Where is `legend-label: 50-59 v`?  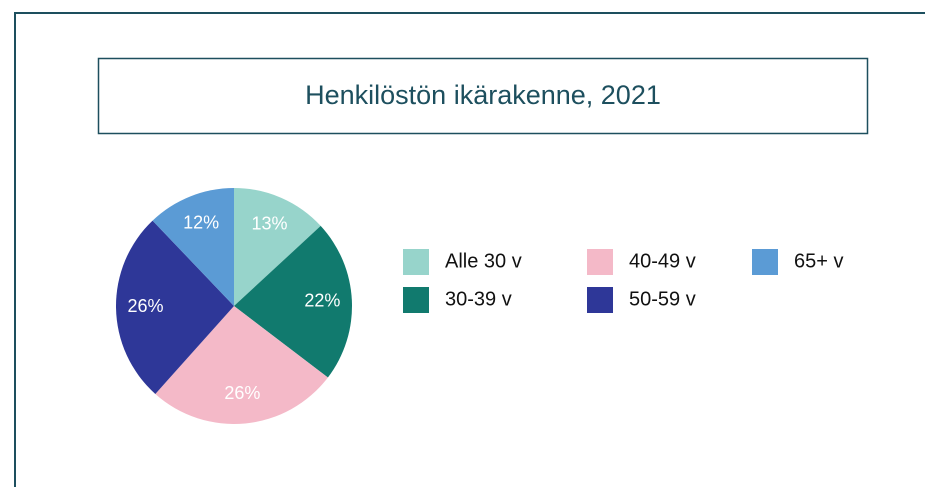
legend-label: 50-59 v is located at coordinates (662, 299).